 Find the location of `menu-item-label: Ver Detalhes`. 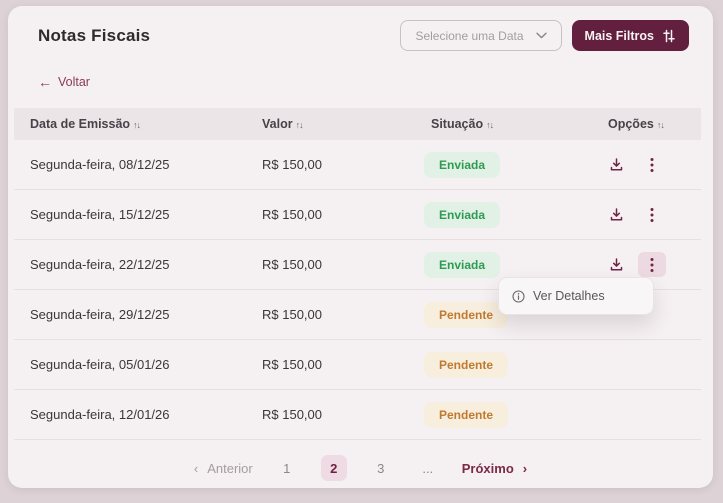

menu-item-label: Ver Detalhes is located at coordinates (569, 296).